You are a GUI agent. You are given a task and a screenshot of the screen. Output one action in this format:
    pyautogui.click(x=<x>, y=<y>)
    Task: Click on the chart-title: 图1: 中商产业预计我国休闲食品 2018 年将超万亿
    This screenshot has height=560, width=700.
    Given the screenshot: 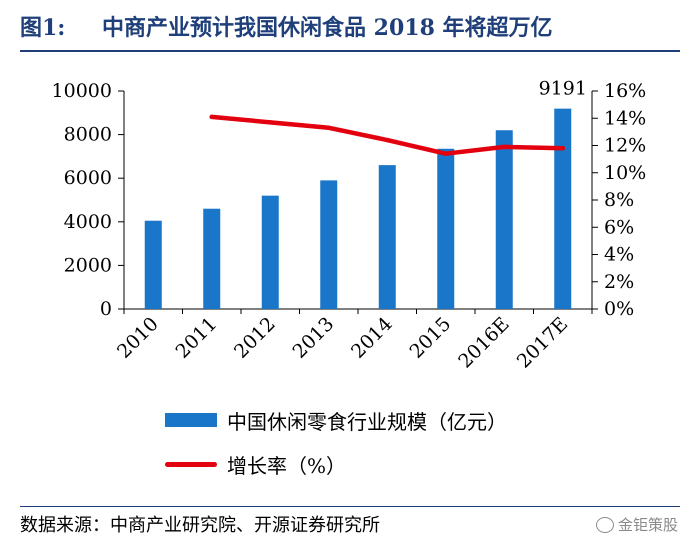 What is the action you would take?
    pyautogui.click(x=350, y=28)
    